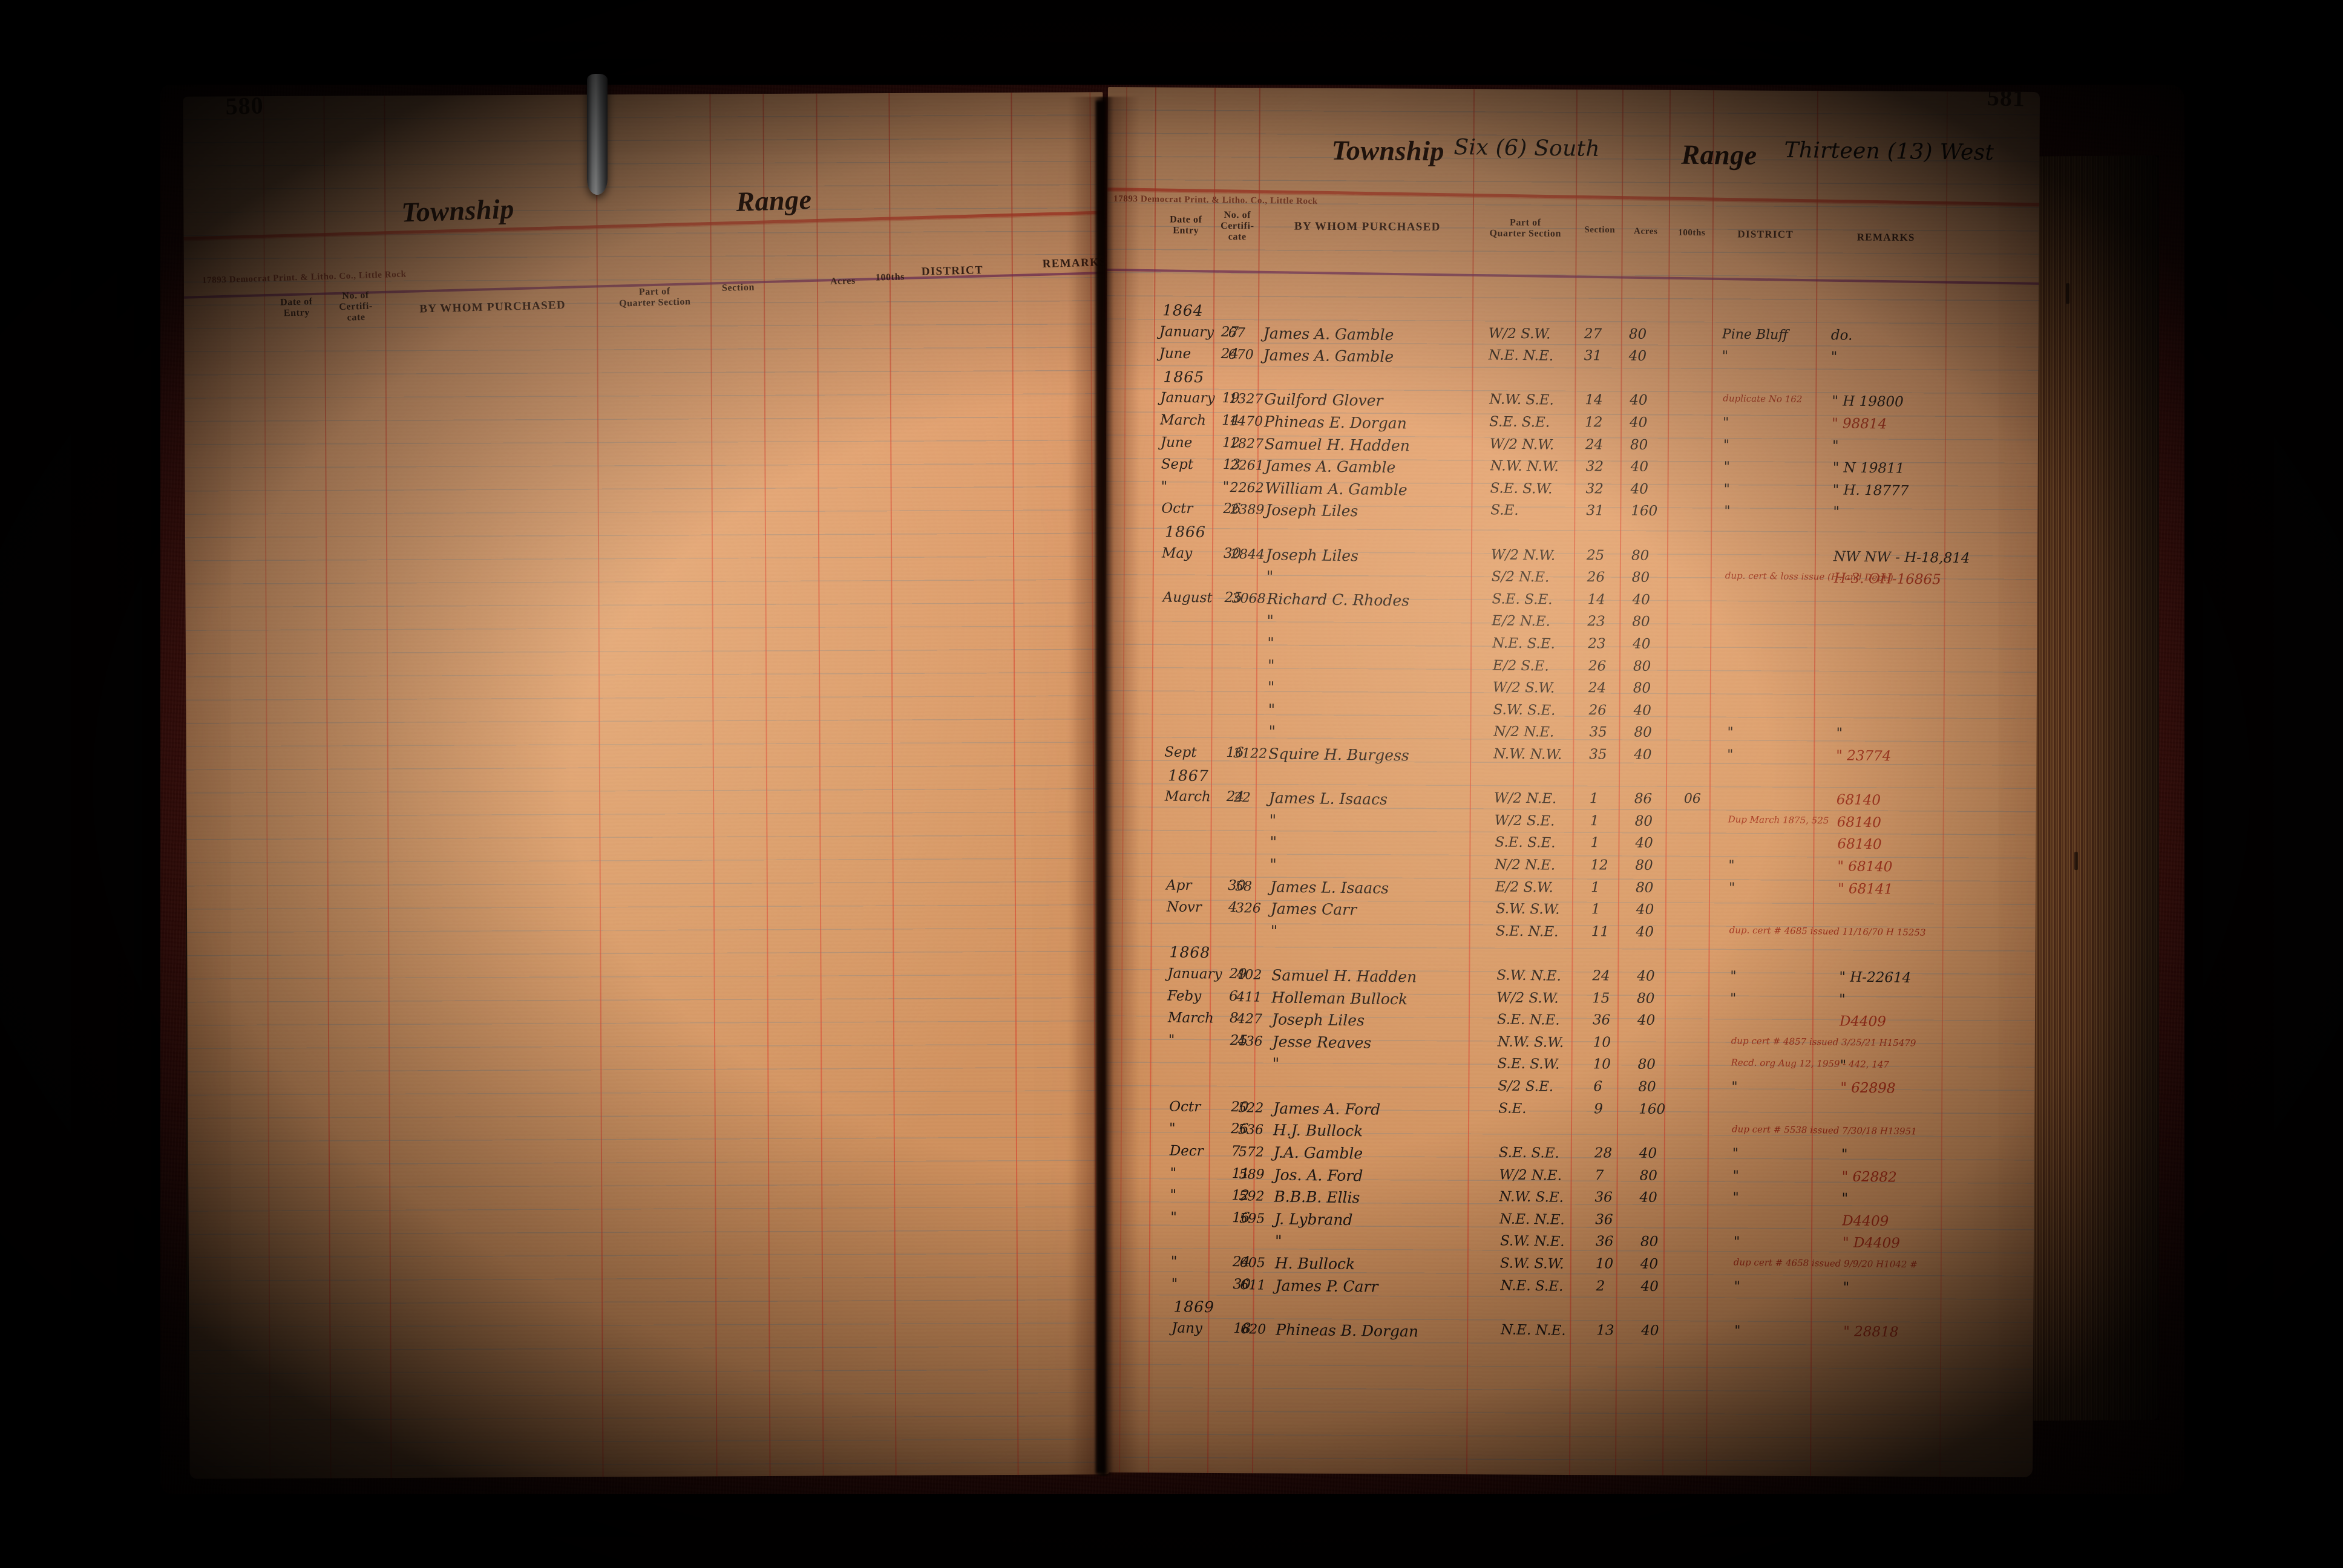 The image size is (2343, 1568). What do you see at coordinates (1875, 978) in the screenshot?
I see `entry-remarks: " H-22614` at bounding box center [1875, 978].